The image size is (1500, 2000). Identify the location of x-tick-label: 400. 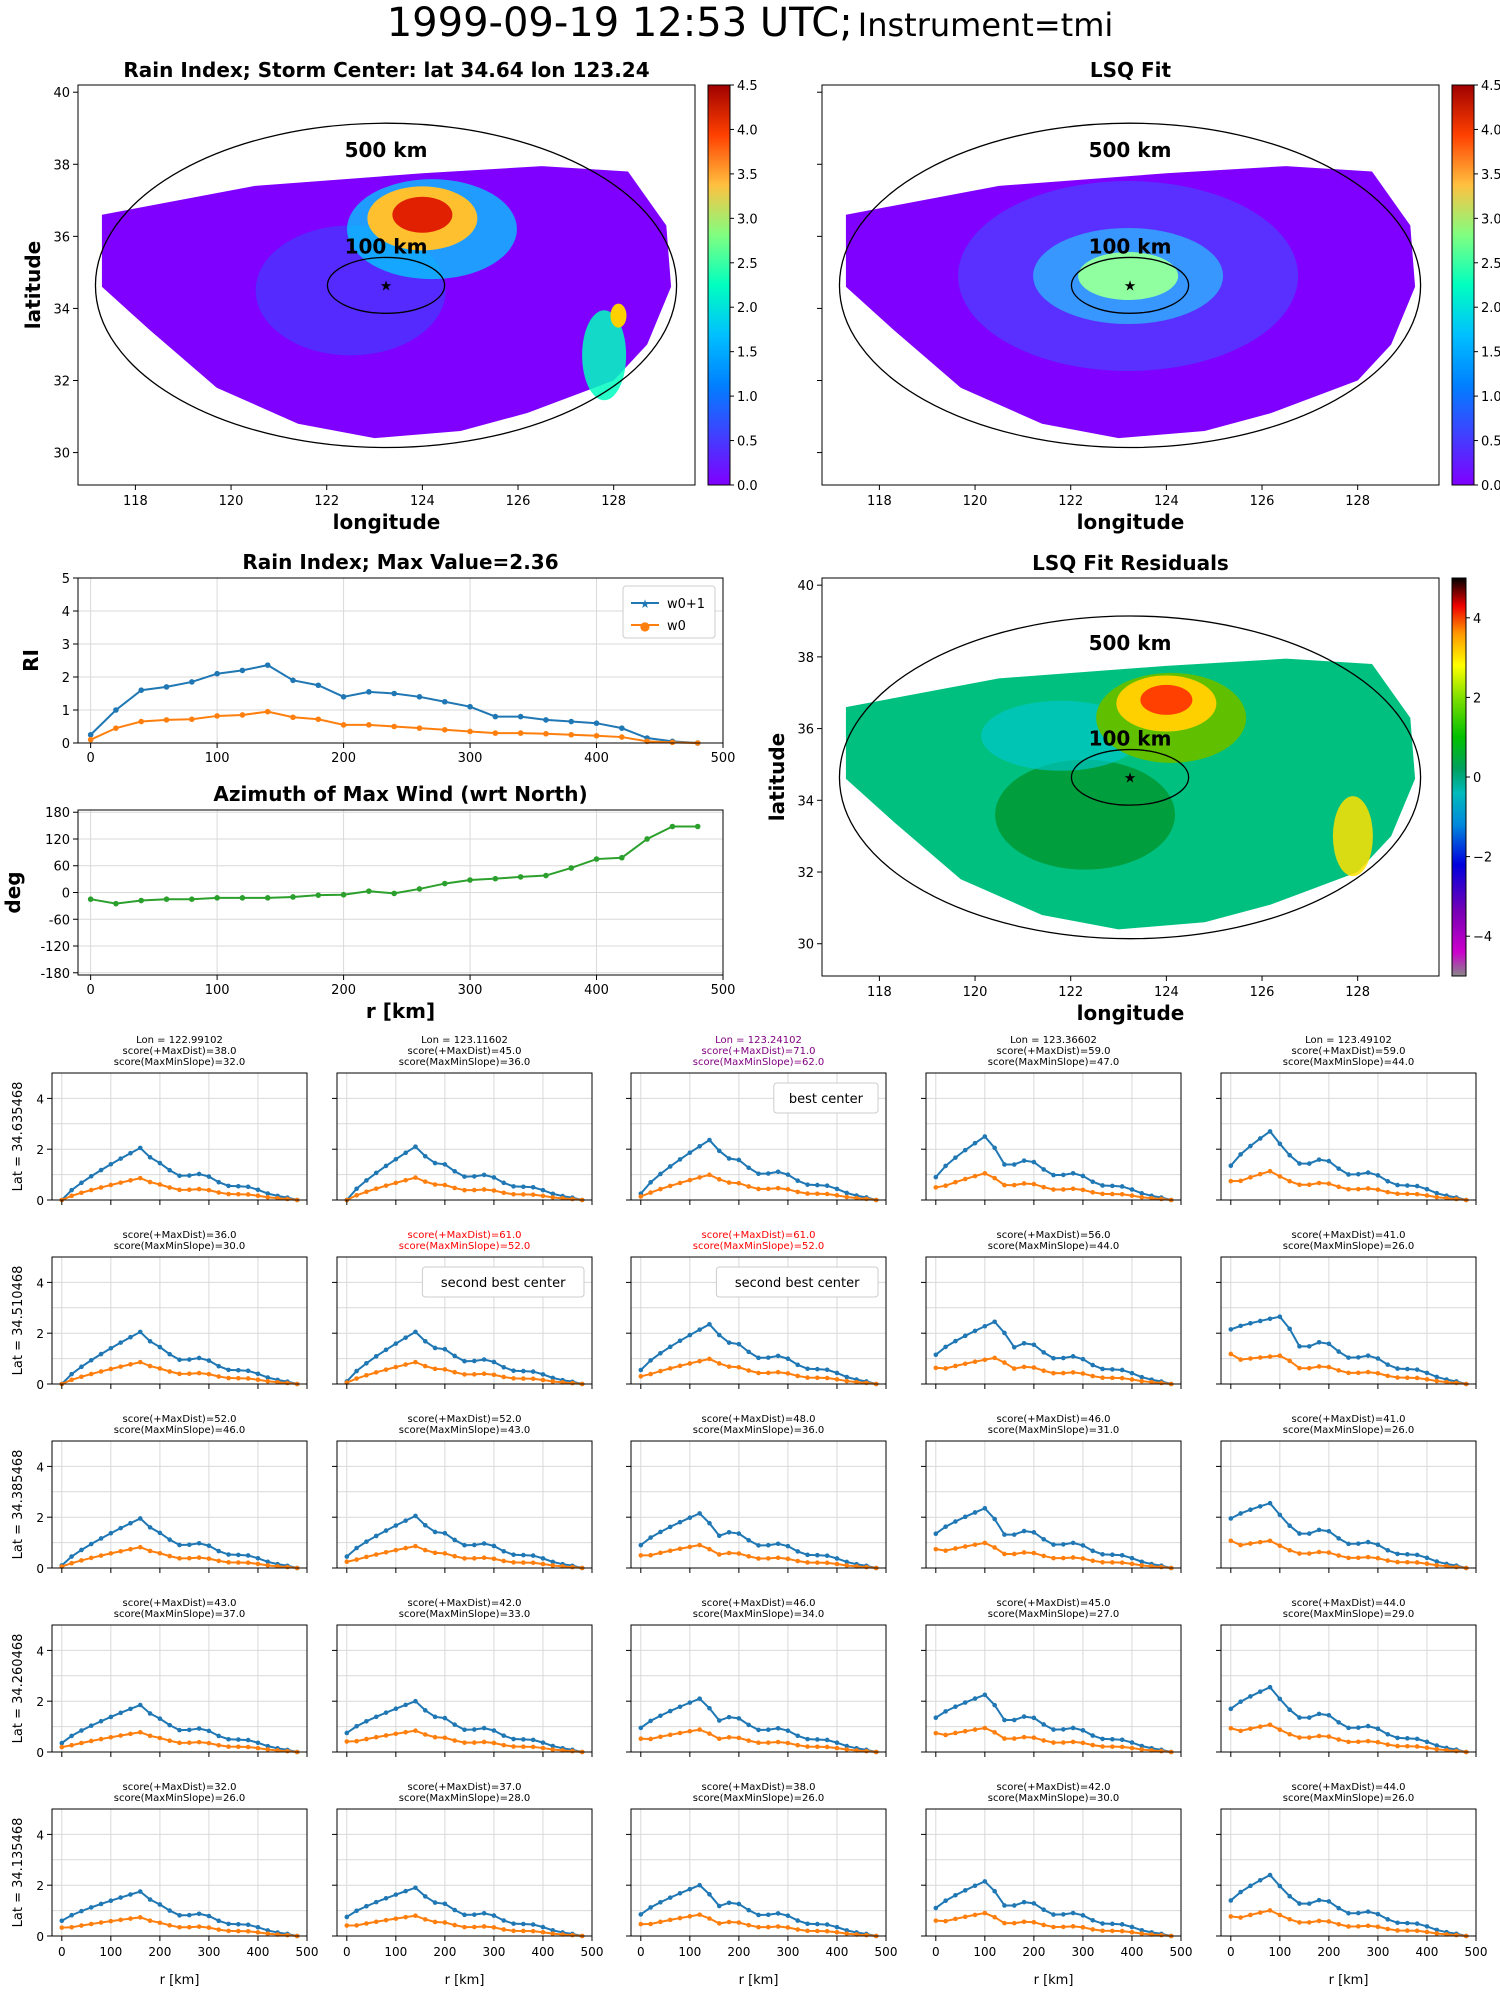
(543, 1952).